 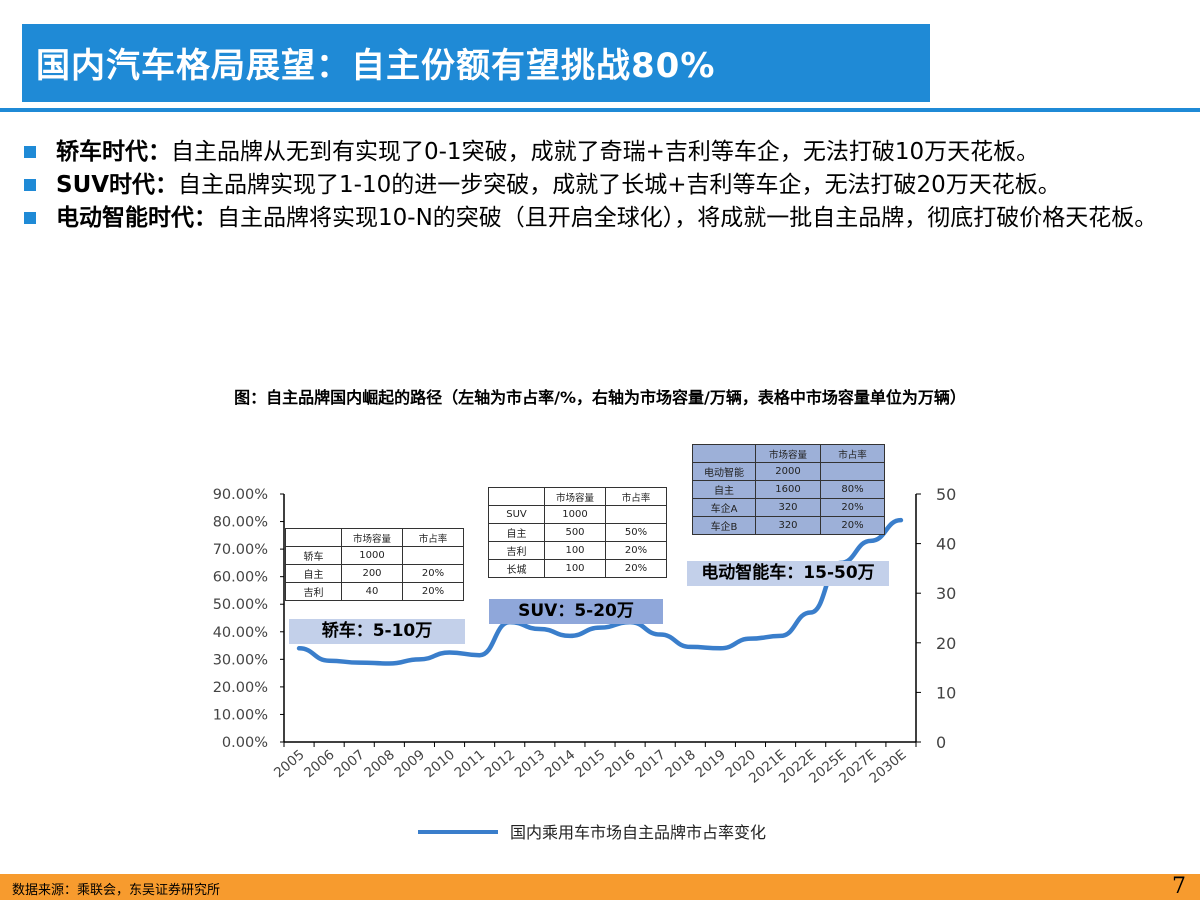 What do you see at coordinates (788, 471) in the screenshot?
I see `table-row: 电动智能 2000` at bounding box center [788, 471].